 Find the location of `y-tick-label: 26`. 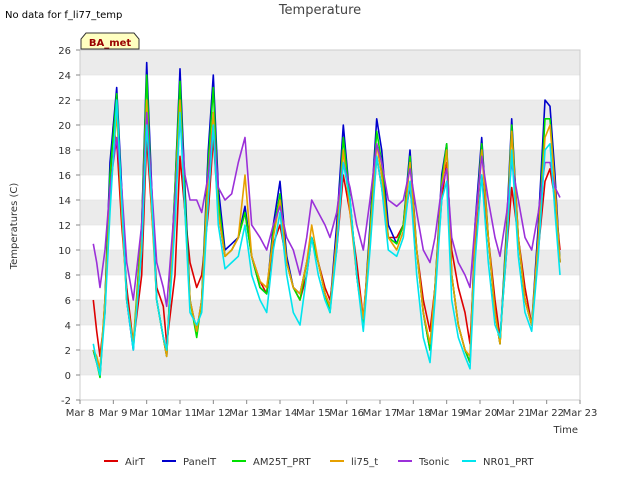

y-tick-label: 26 is located at coordinates (64, 51).